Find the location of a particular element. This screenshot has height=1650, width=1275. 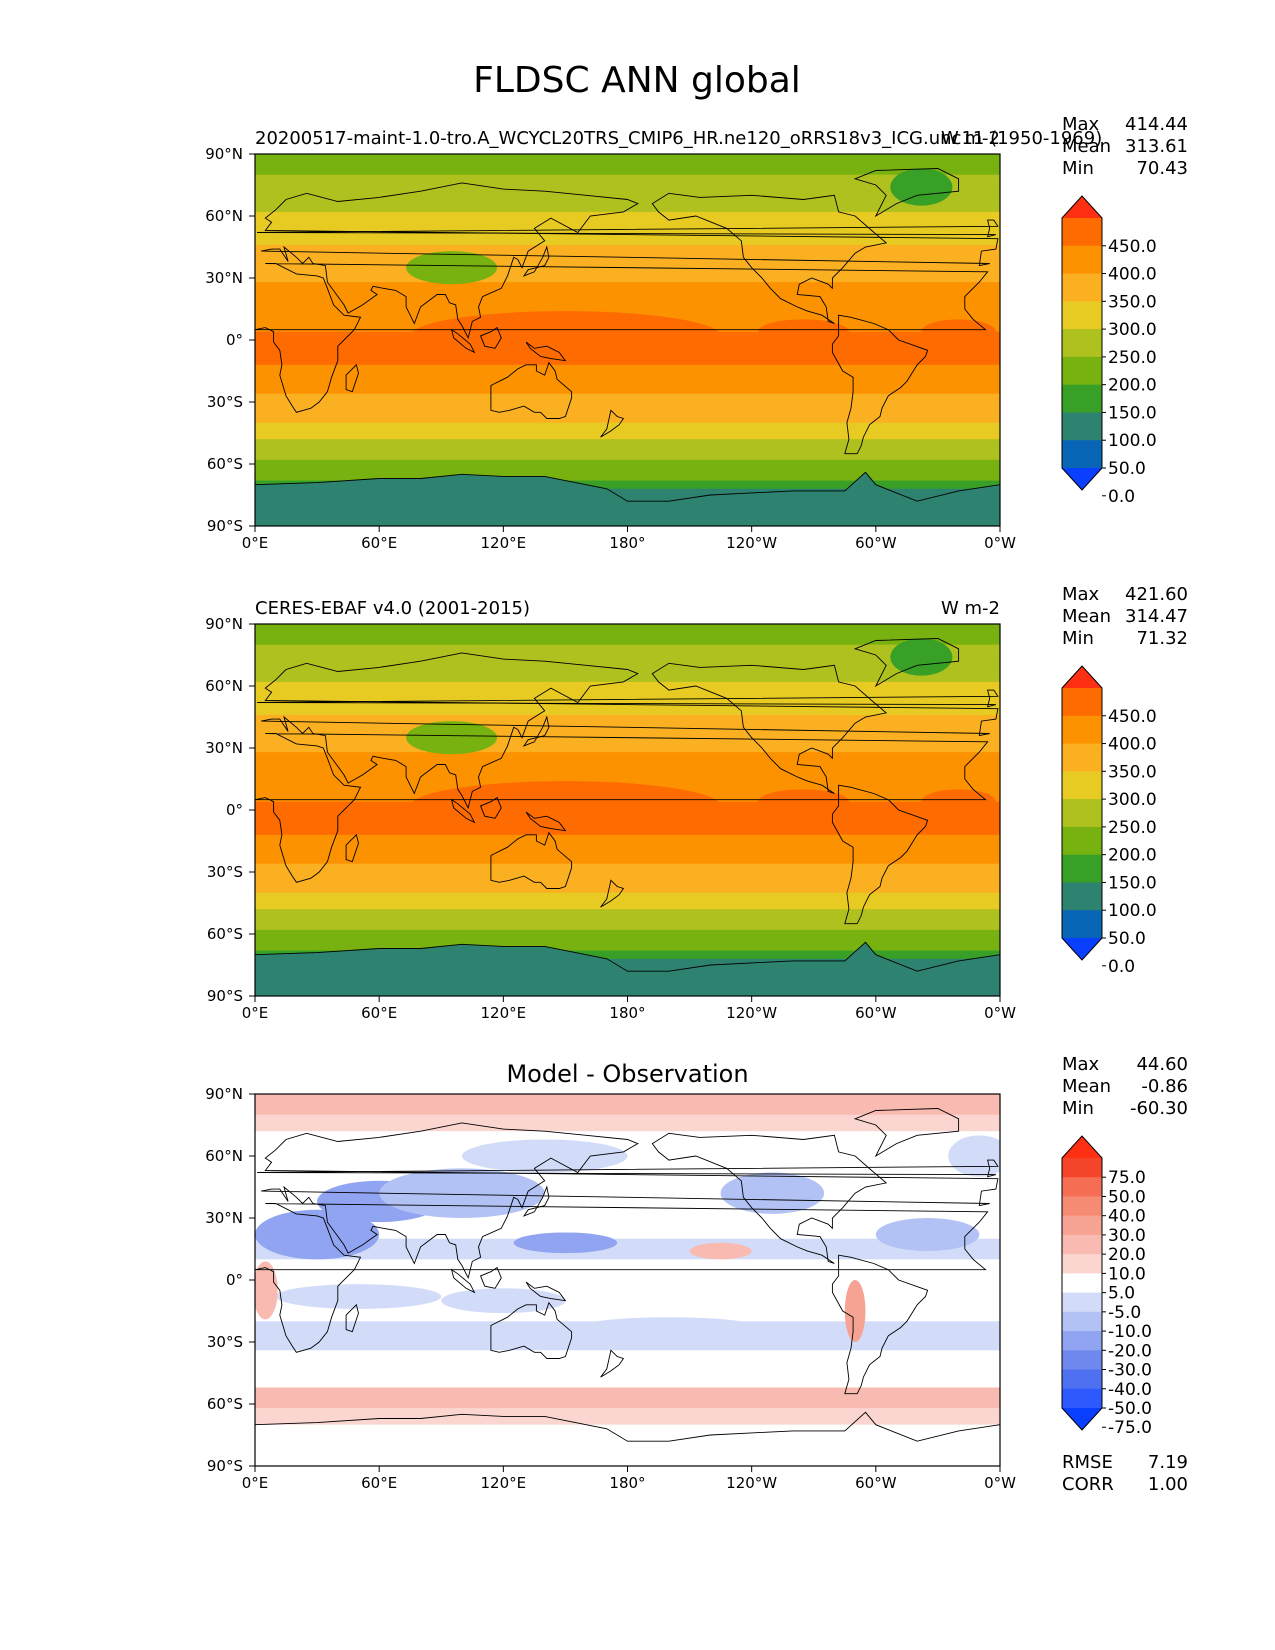

x-tick-label: 0°E is located at coordinates (255, 543).